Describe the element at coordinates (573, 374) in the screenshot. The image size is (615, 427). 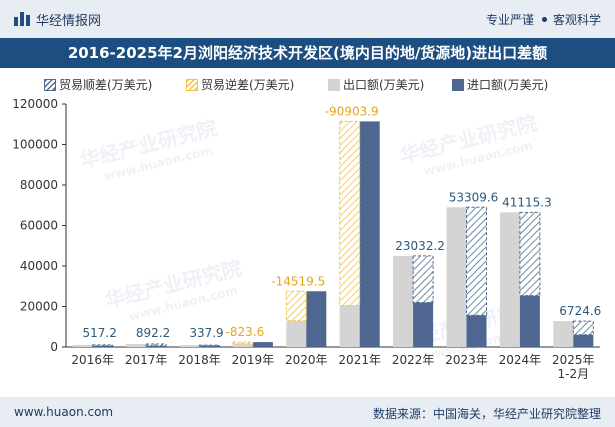
I see `x-tick-label: 1-2月` at that location.